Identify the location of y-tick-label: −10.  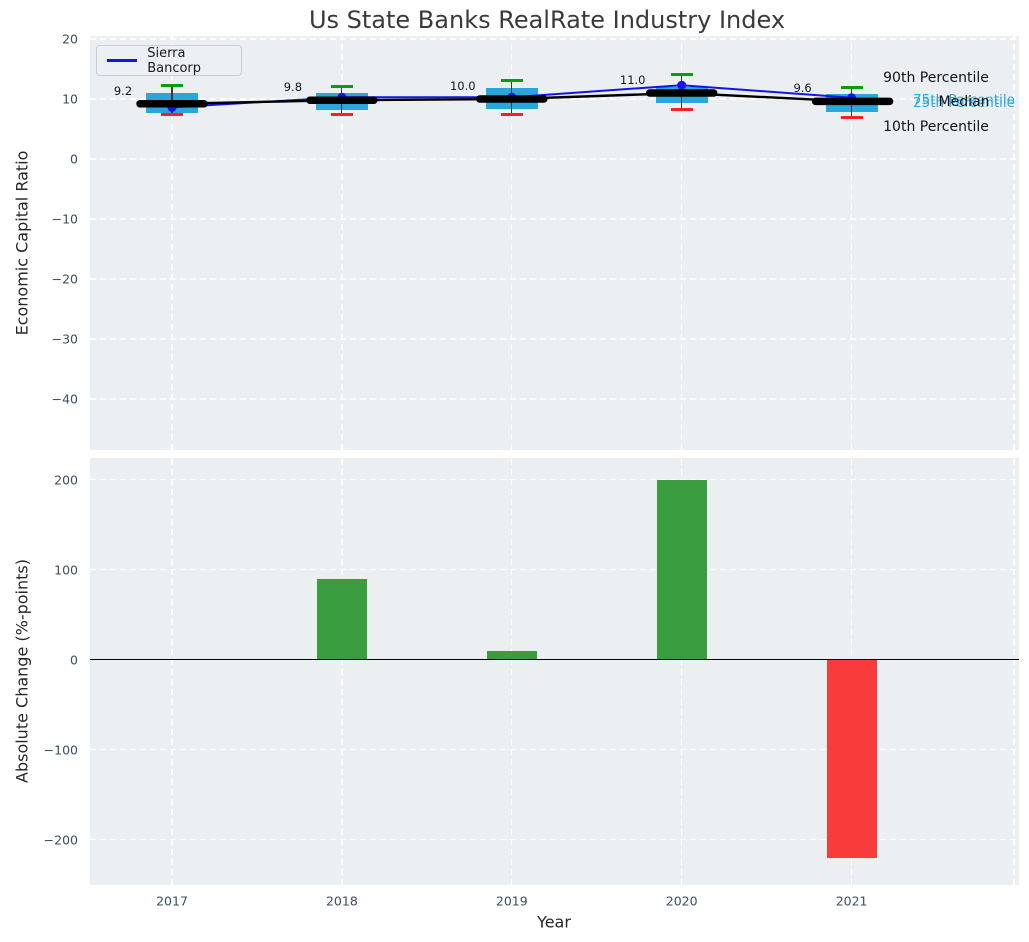
(64, 219).